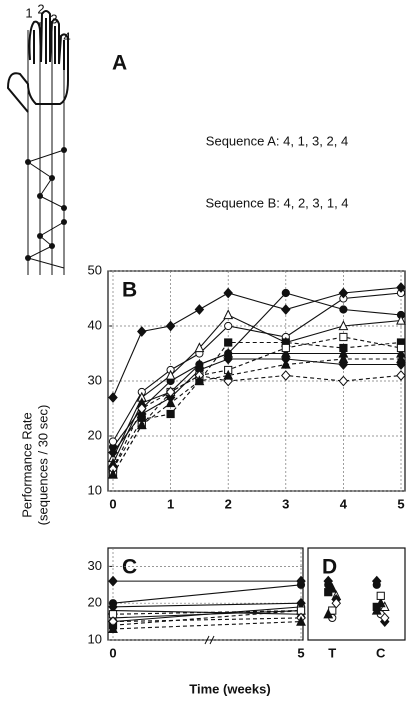 This screenshot has width=409, height=709. I want to click on plot-frame, so click(356, 594).